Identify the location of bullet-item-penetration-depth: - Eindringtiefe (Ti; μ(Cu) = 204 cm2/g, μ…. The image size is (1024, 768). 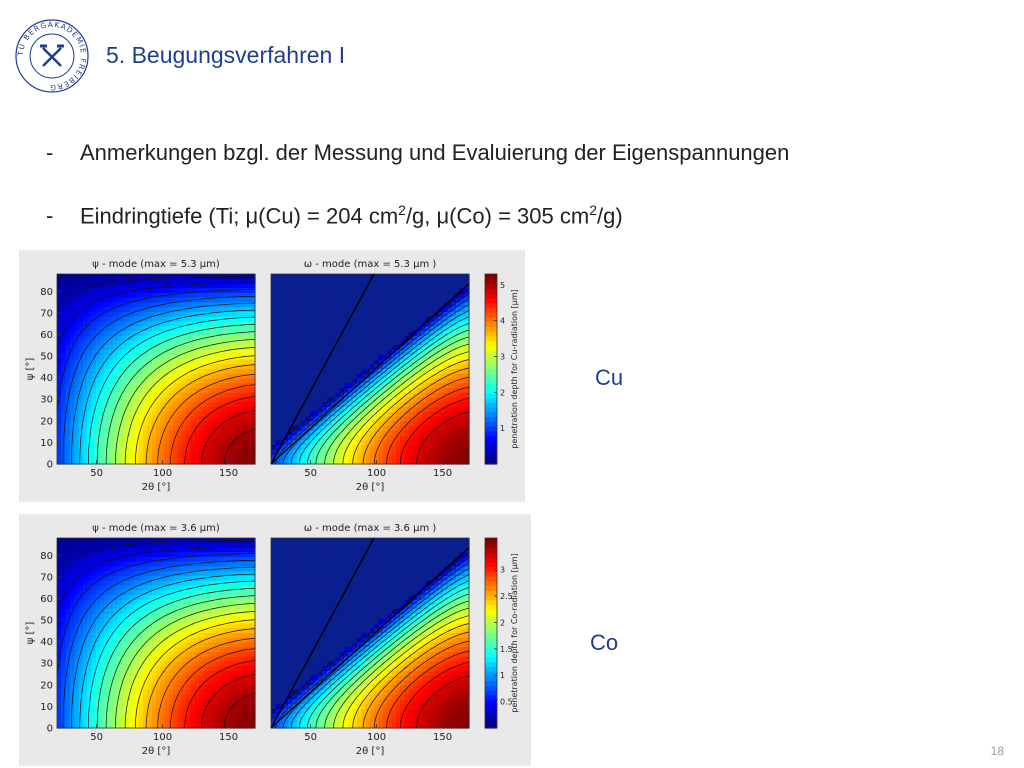
(334, 215).